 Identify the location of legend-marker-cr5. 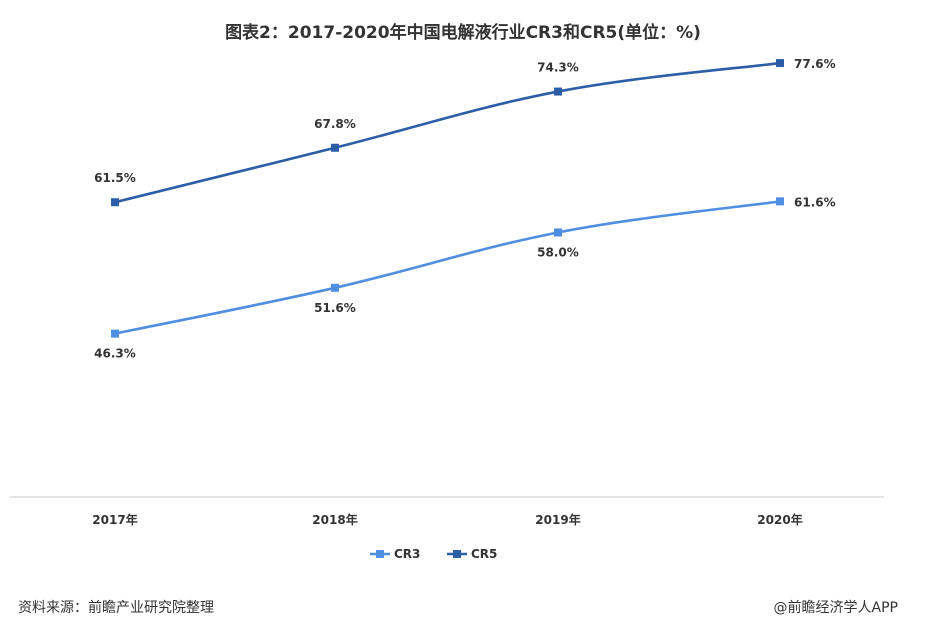
(457, 554).